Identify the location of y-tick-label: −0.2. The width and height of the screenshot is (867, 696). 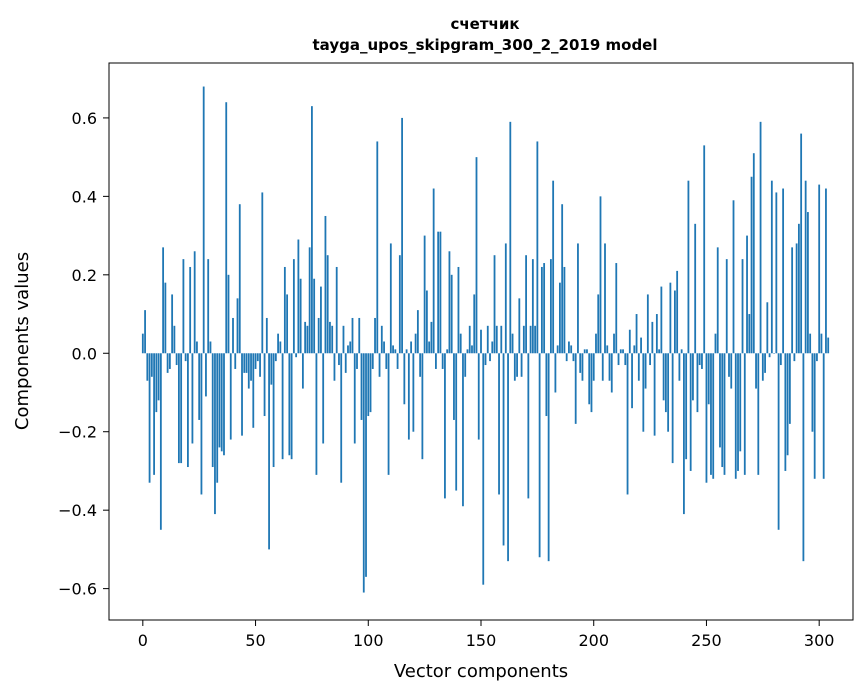
(77, 432).